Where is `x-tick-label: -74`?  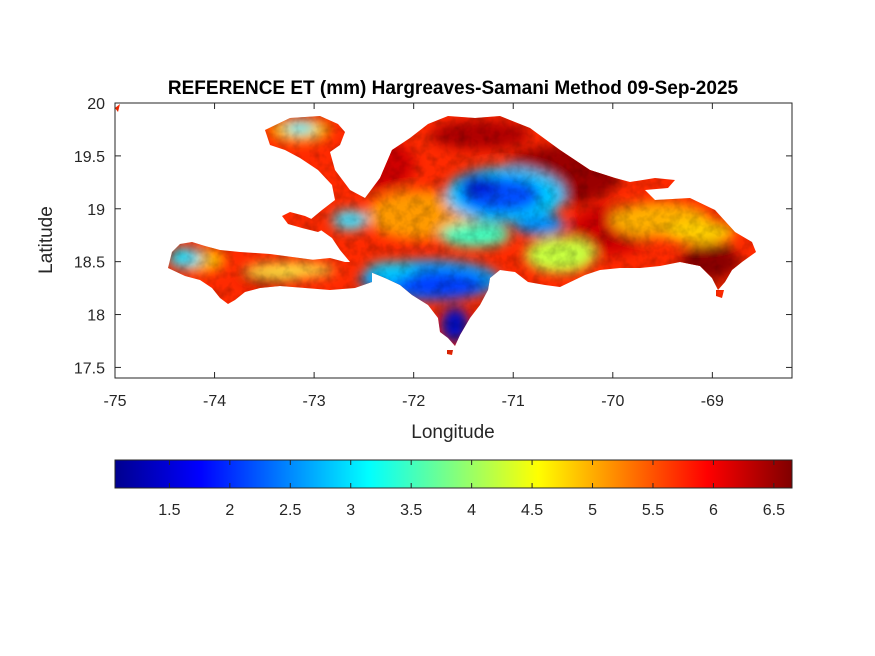 x-tick-label: -74 is located at coordinates (214, 401).